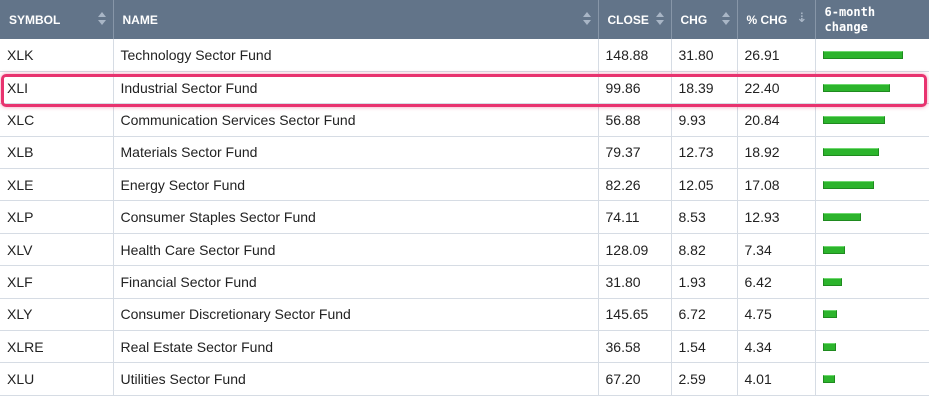 The image size is (929, 401). I want to click on cell-symbol: XLB, so click(57, 153).